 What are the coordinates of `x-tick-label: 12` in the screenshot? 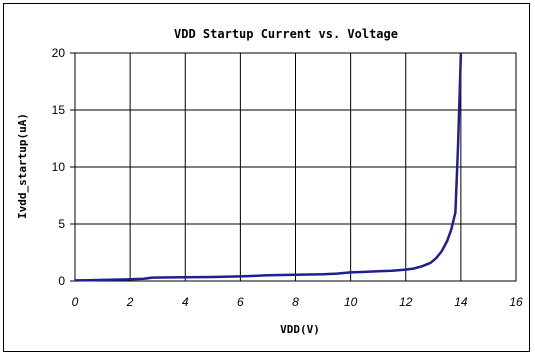 It's located at (406, 302).